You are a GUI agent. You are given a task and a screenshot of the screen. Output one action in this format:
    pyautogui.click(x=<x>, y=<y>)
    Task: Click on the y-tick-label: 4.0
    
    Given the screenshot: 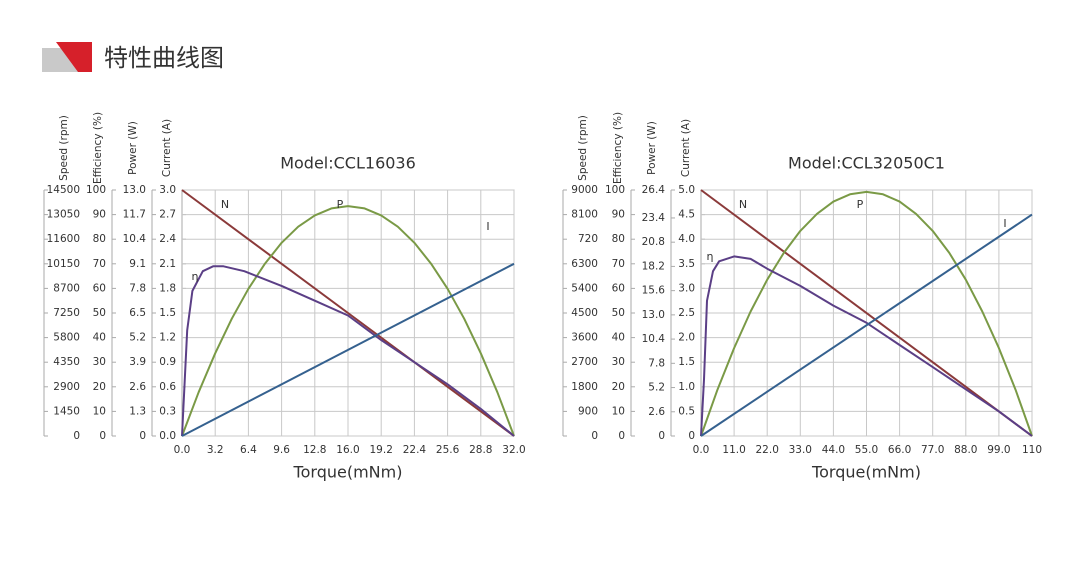 What is the action you would take?
    pyautogui.click(x=686, y=239)
    